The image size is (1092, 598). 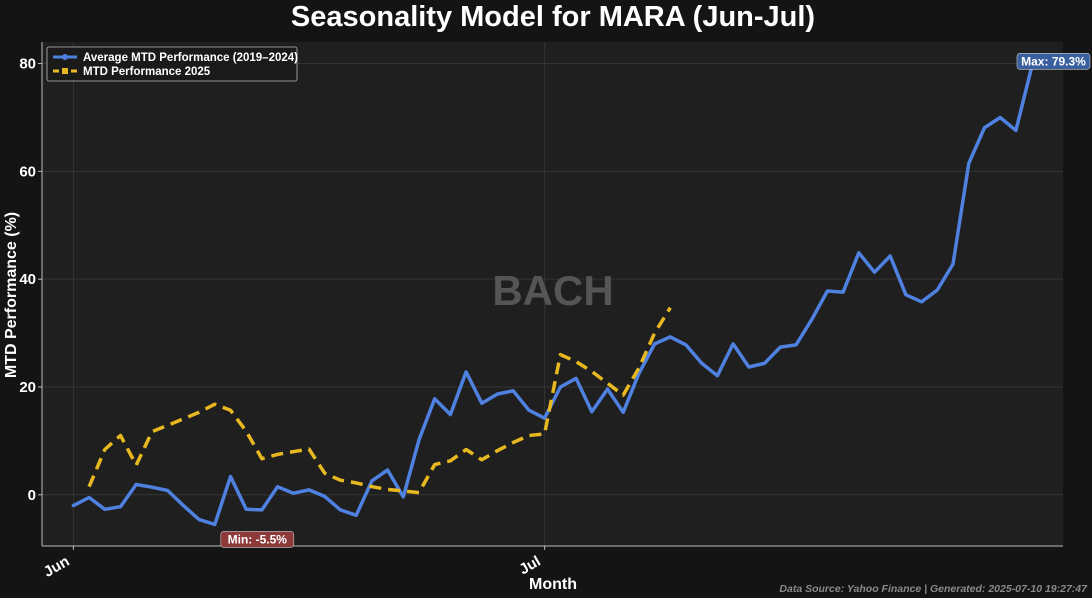 What do you see at coordinates (27, 171) in the screenshot?
I see `y-tick-label: 60` at bounding box center [27, 171].